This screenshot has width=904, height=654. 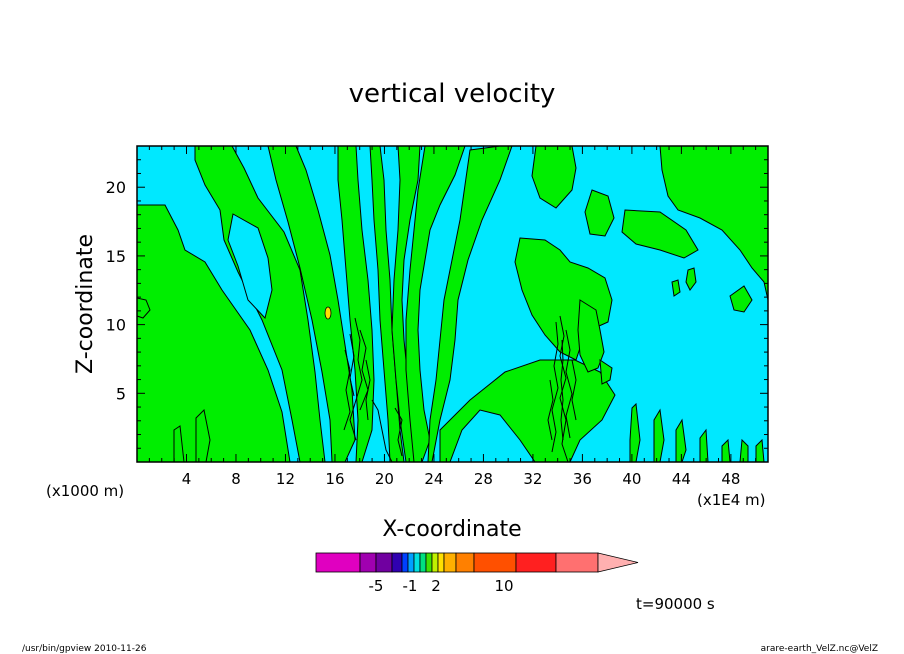 I want to click on x-tick-label: 20, so click(x=384, y=479).